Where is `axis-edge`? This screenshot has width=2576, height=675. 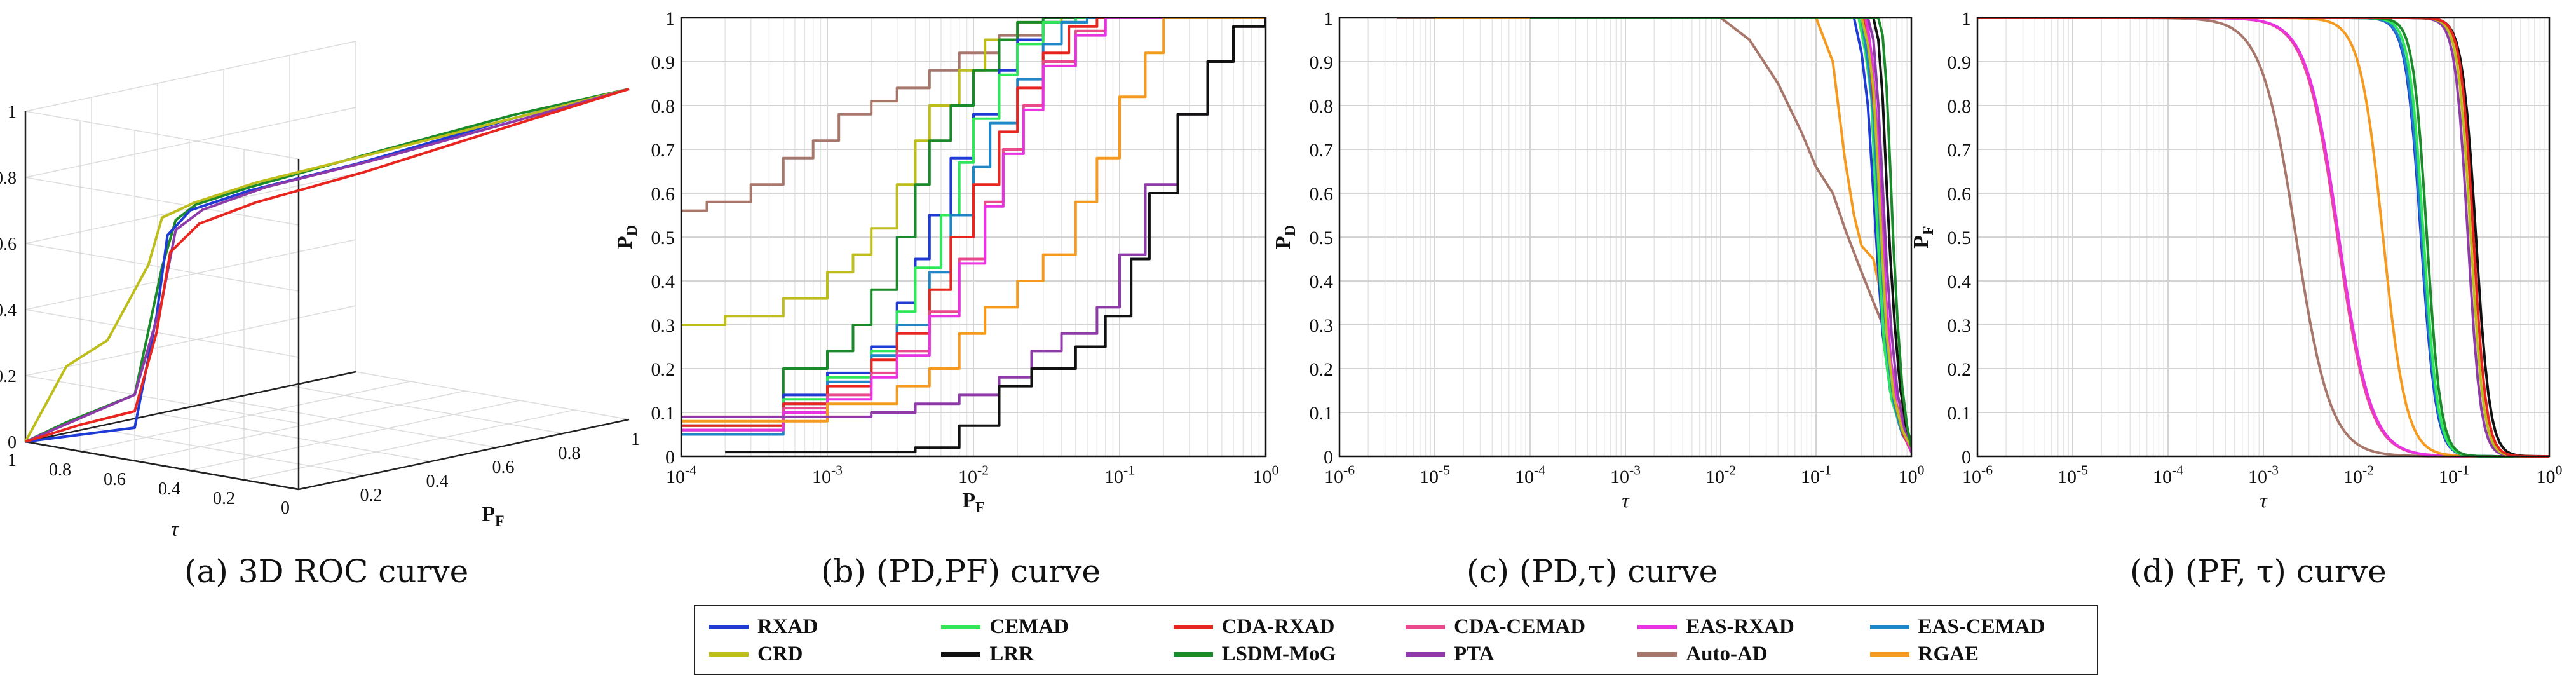
axis-edge is located at coordinates (162, 465).